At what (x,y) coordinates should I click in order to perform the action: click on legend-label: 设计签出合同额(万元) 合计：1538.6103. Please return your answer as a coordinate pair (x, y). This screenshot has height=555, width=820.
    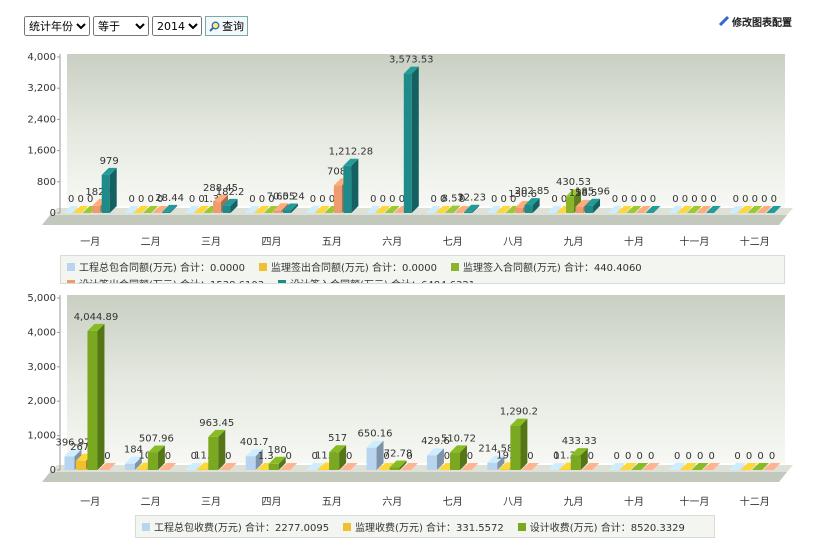
    Looking at the image, I should click on (171, 279).